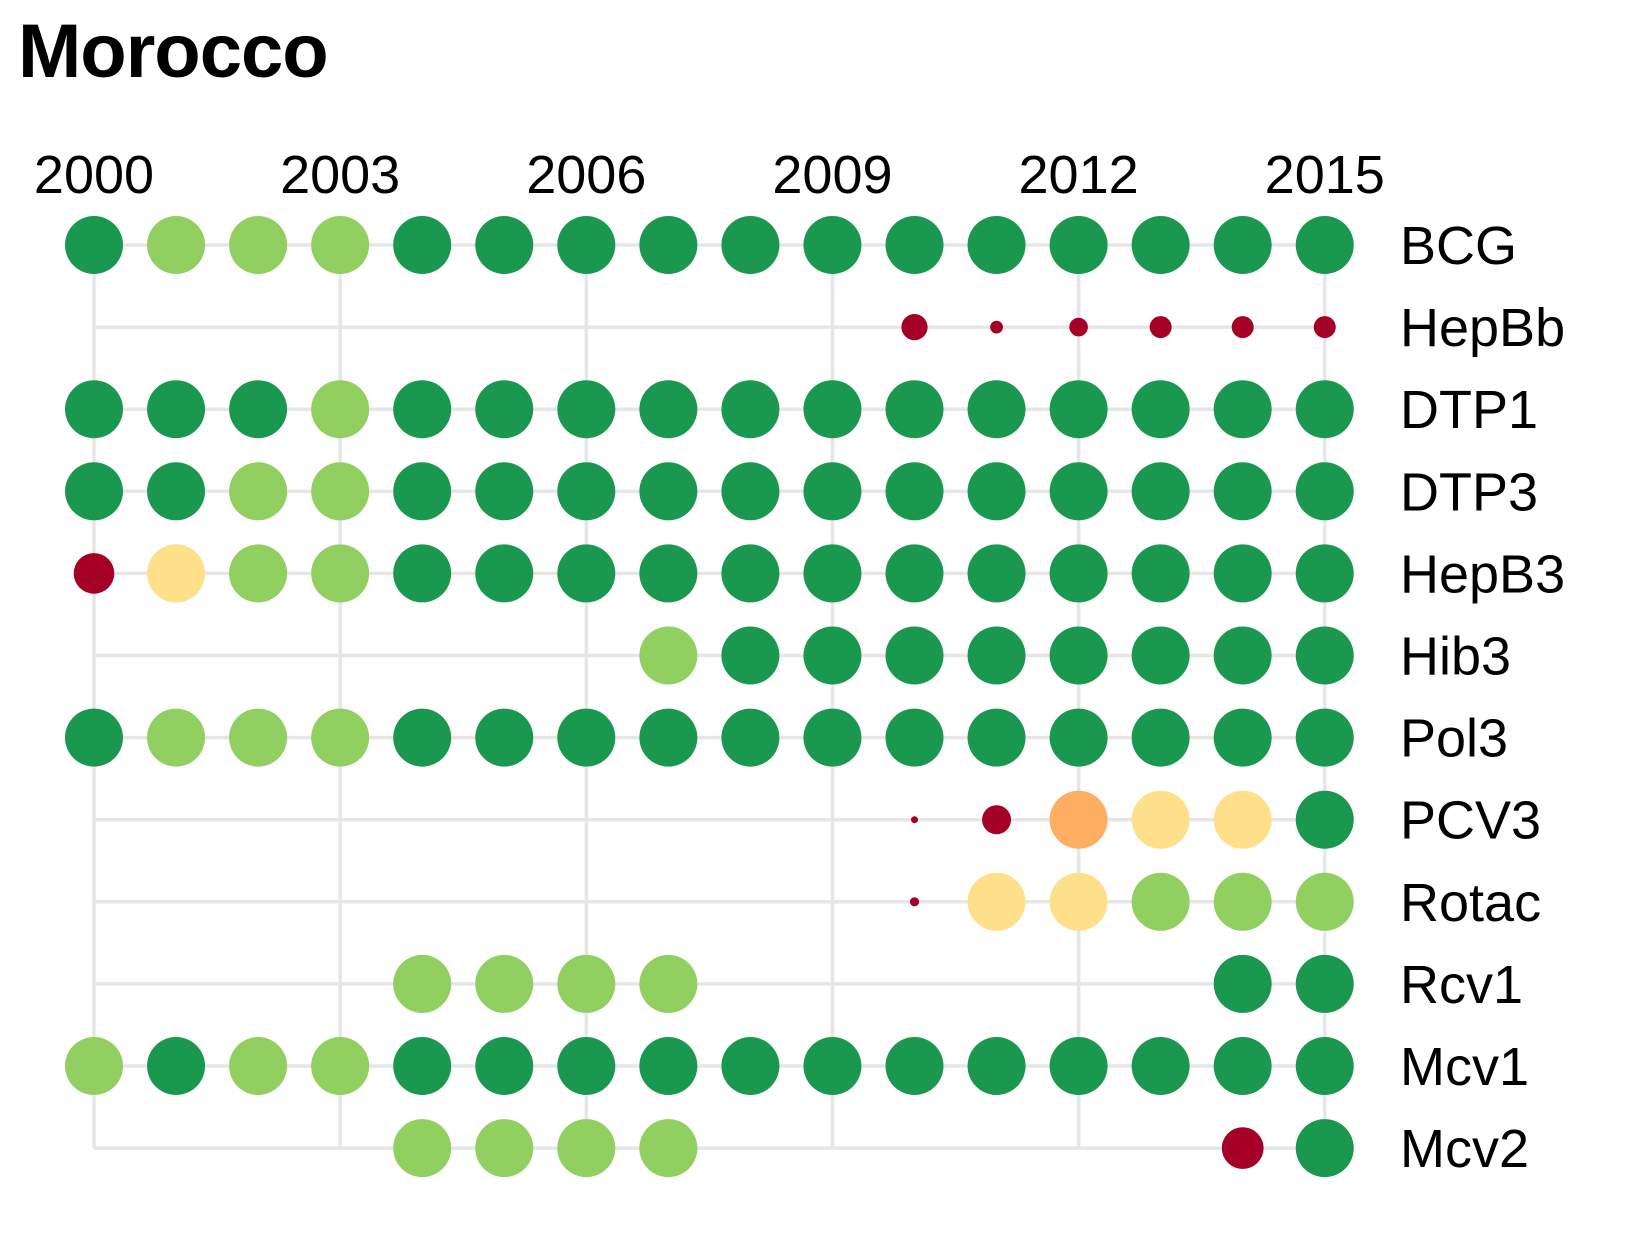  What do you see at coordinates (1324, 1066) in the screenshot?
I see `point-mcv1-2015` at bounding box center [1324, 1066].